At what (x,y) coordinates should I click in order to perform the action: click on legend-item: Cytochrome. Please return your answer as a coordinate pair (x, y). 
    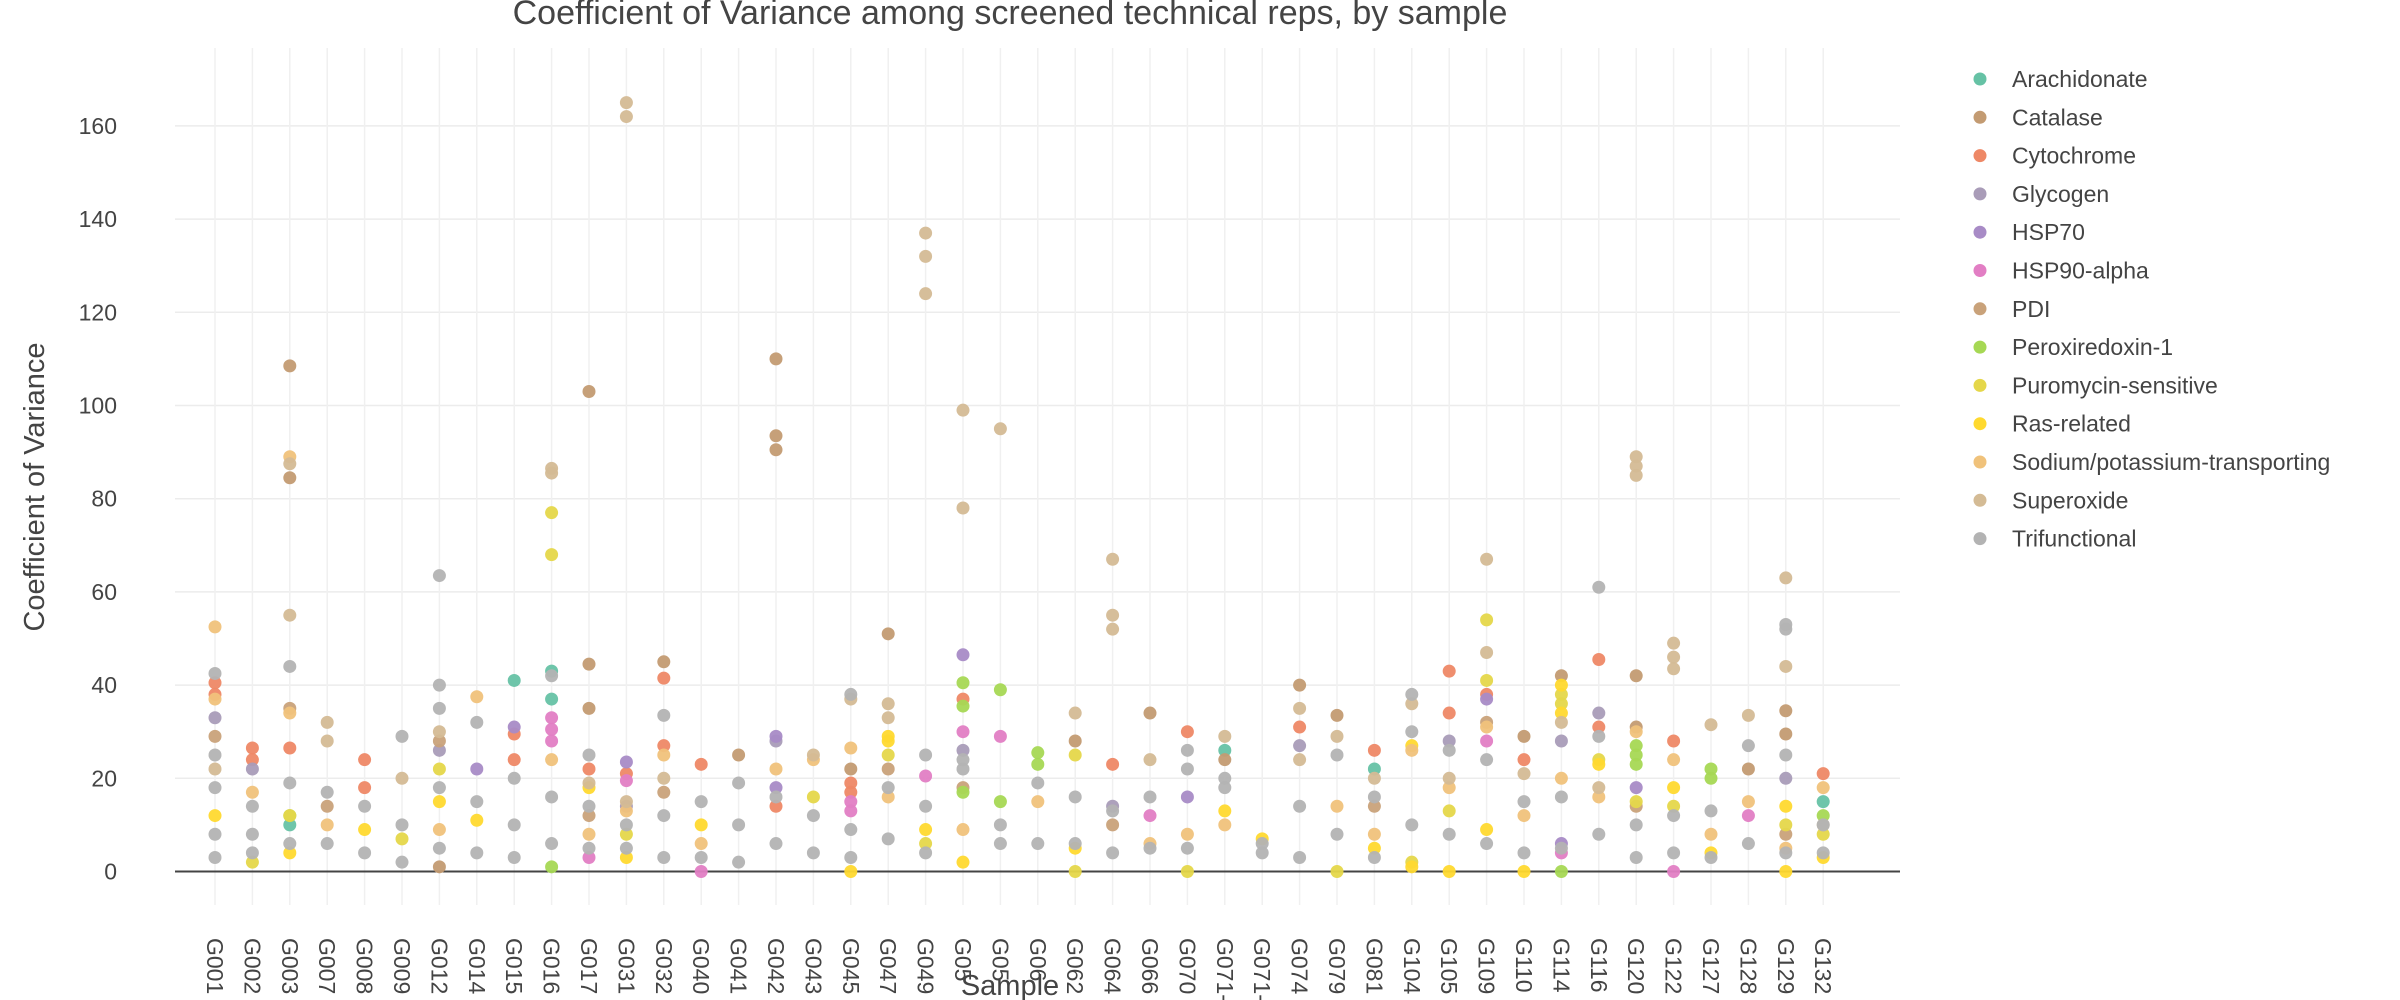
    Looking at the image, I should click on (2054, 156).